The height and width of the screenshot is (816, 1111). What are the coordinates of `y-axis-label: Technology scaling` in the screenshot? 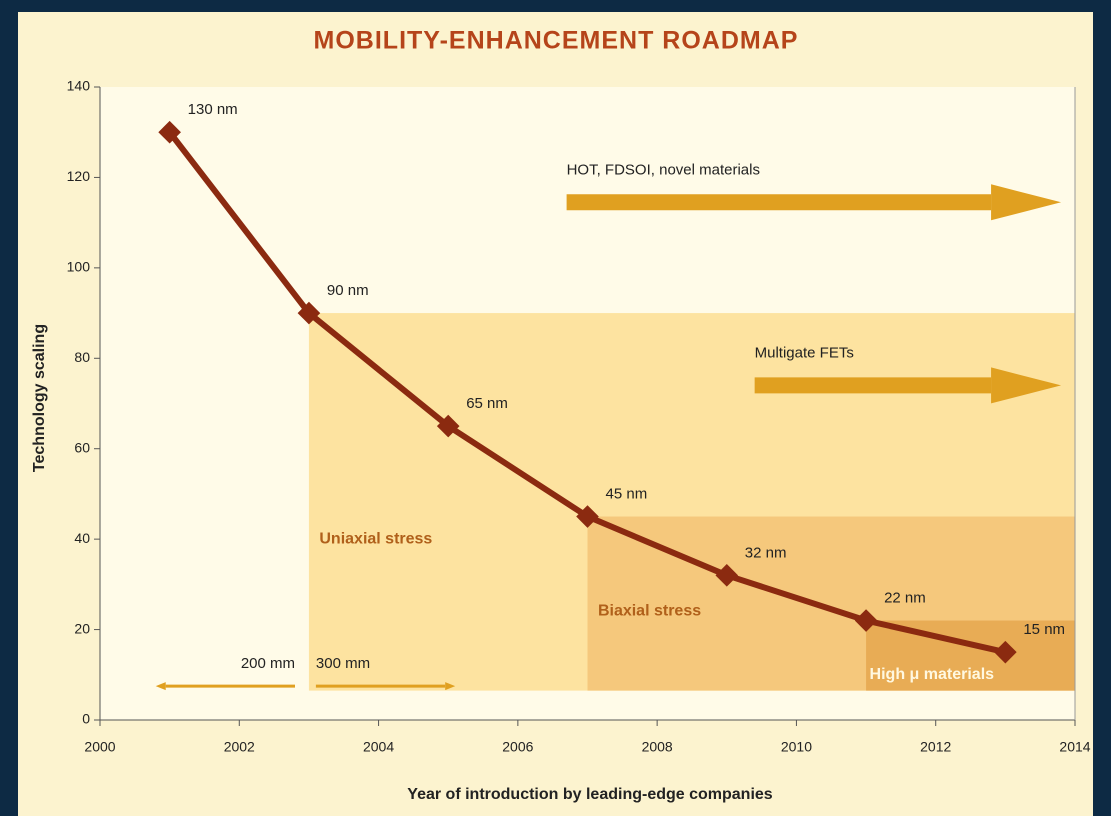 It's located at (39, 398).